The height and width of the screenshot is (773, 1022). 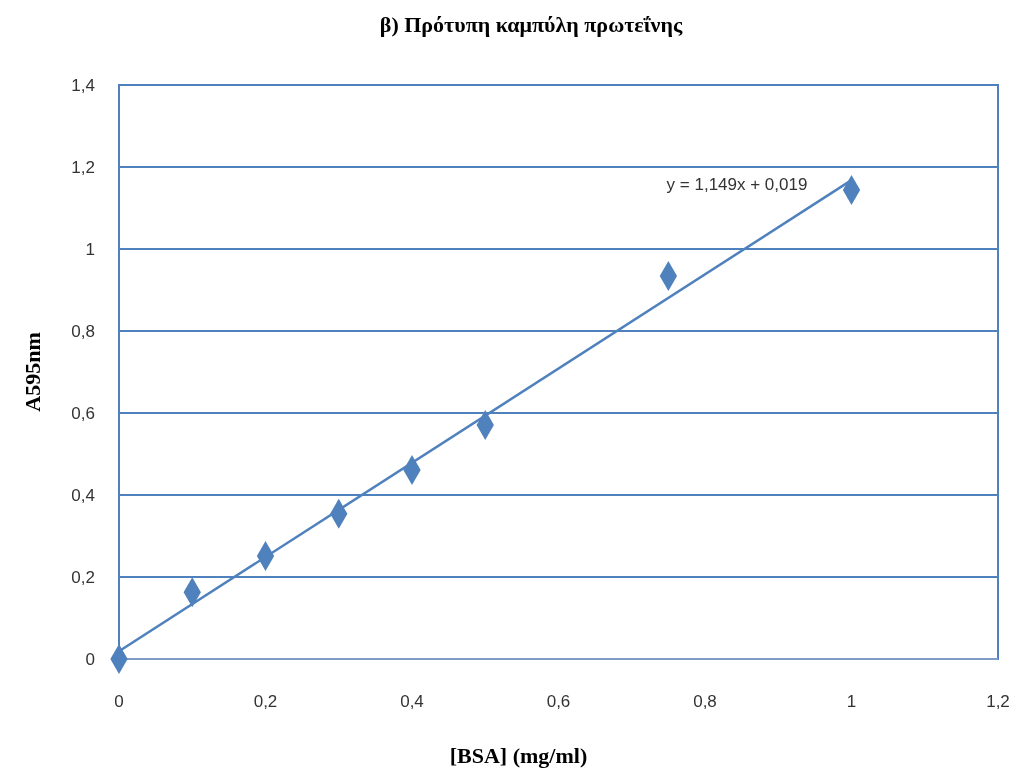 What do you see at coordinates (83, 85) in the screenshot?
I see `y-tick-label: 1,4` at bounding box center [83, 85].